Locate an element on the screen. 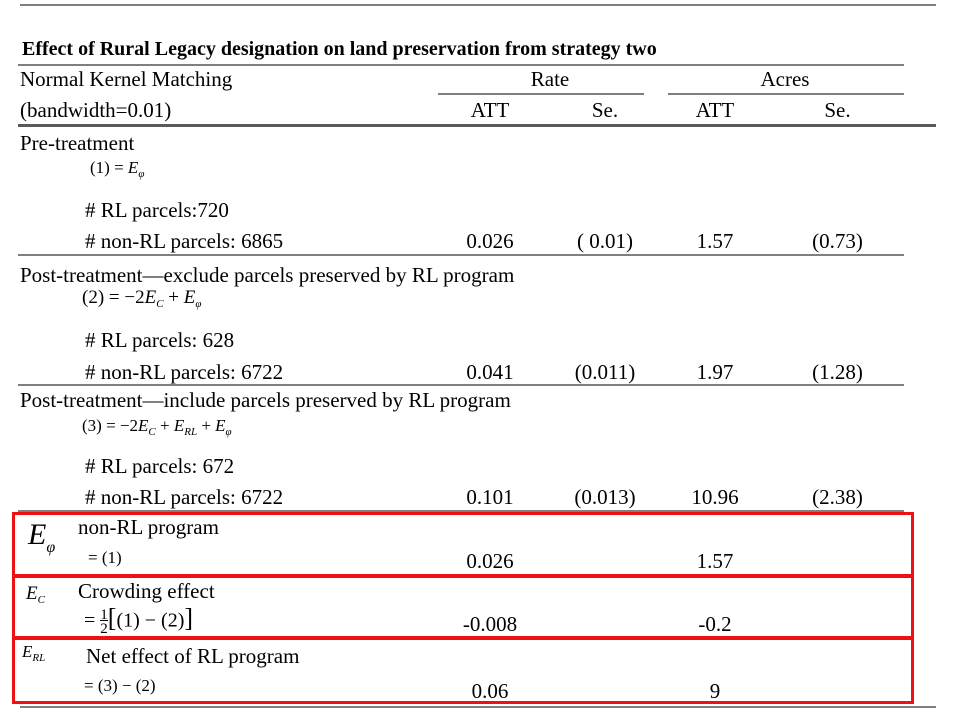 This screenshot has width=960, height=720. rate-att: 0.026 is located at coordinates (490, 241).